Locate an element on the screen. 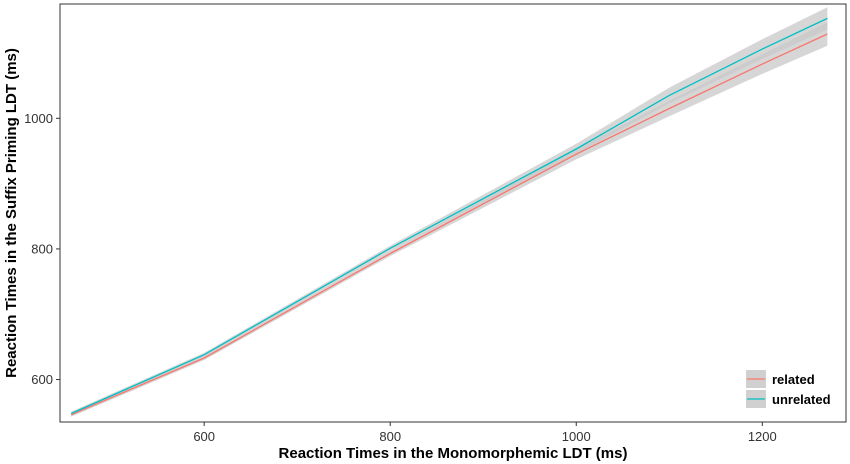  x-axis-ticks: 600 800 1000 1200 is located at coordinates (485, 433).